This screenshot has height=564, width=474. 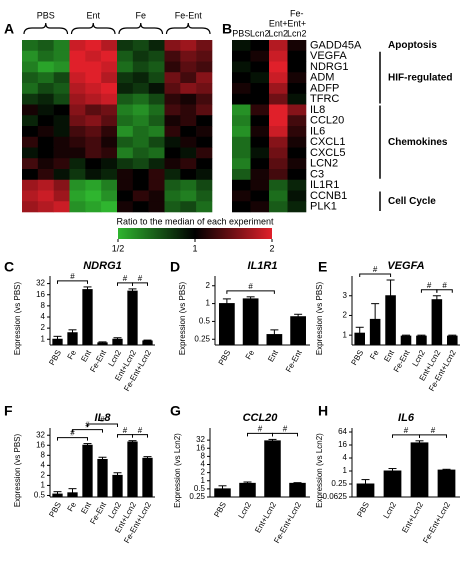 I want to click on row-label: IL6, so click(x=317, y=131).